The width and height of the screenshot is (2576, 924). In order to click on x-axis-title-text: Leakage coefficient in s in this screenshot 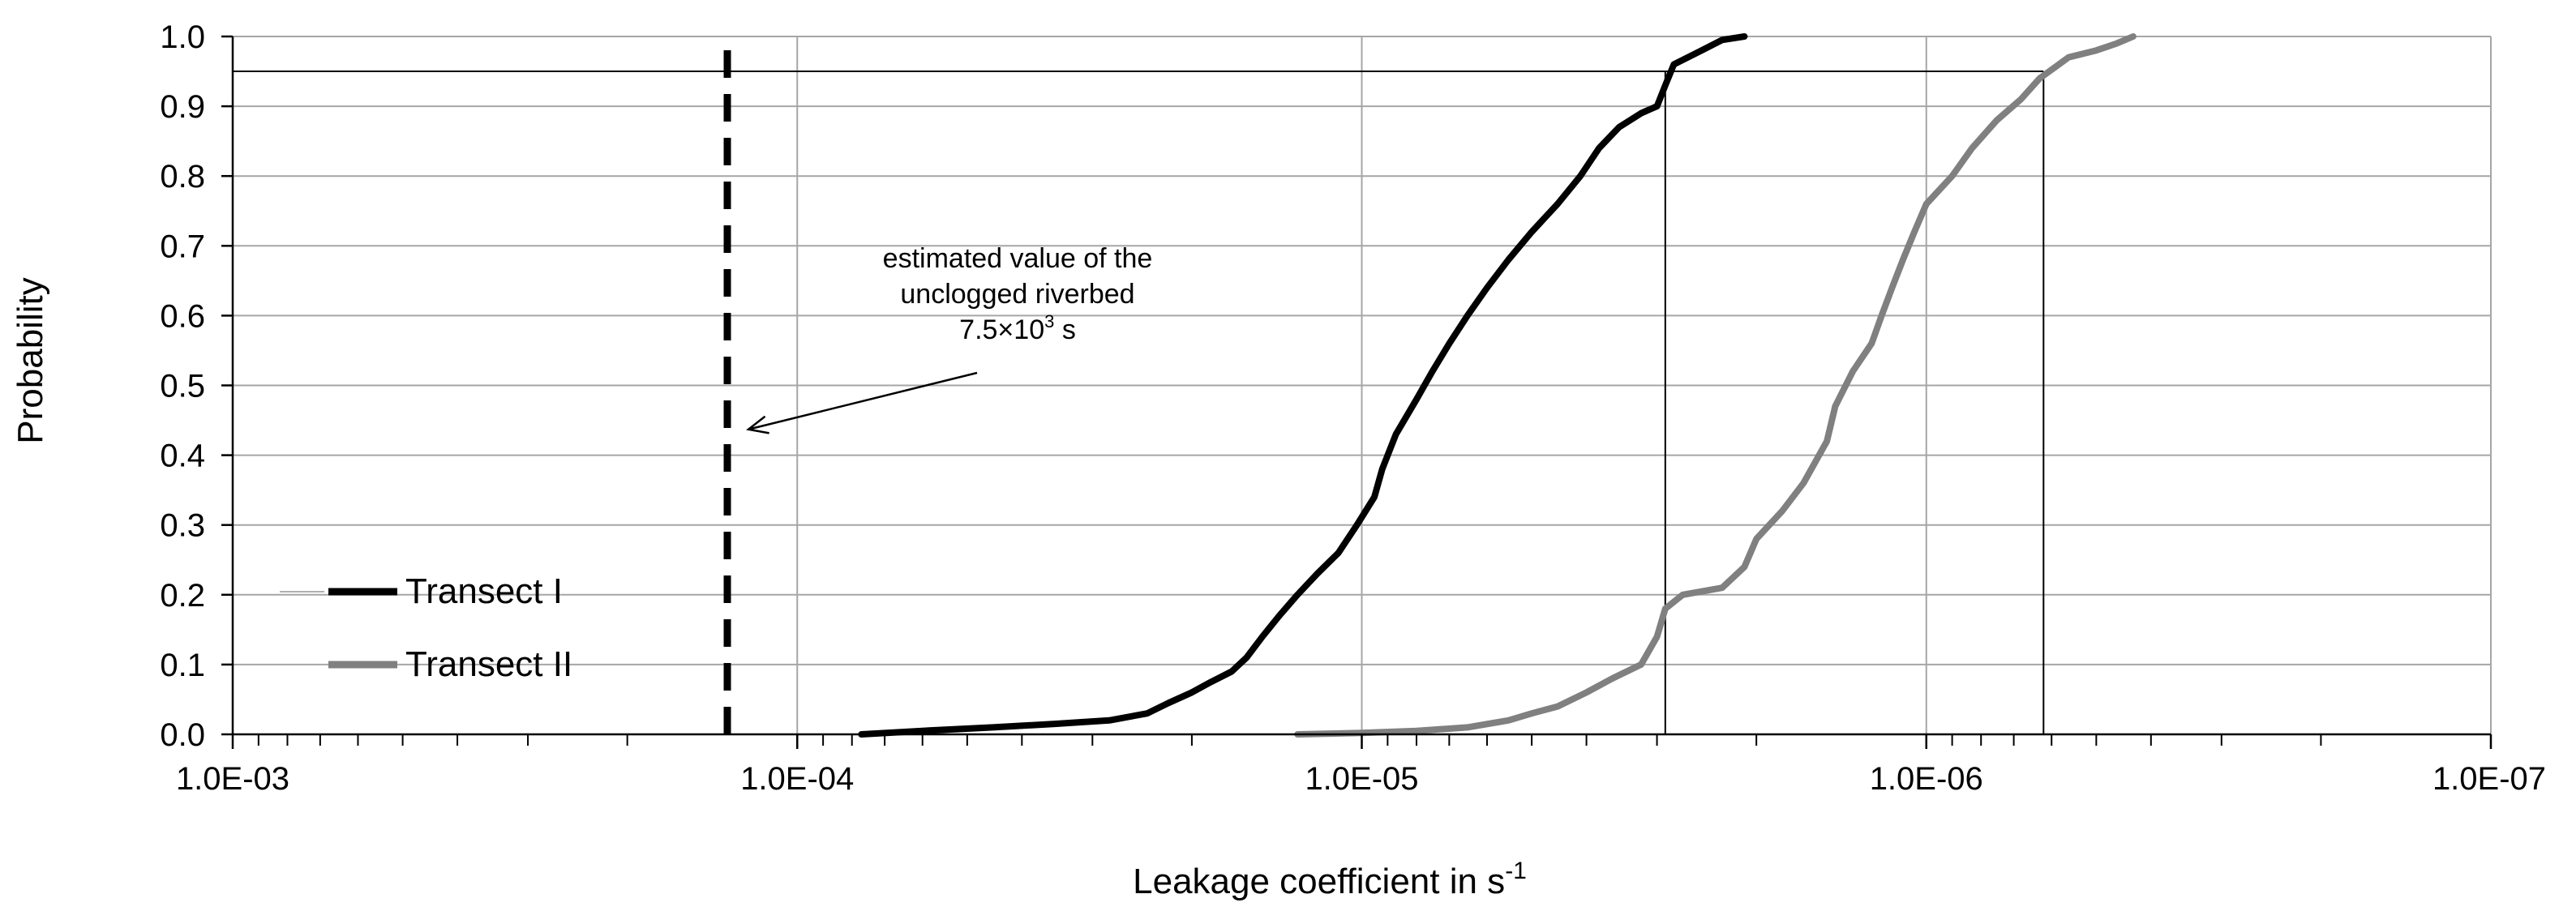, I will do `click(1319, 881)`.